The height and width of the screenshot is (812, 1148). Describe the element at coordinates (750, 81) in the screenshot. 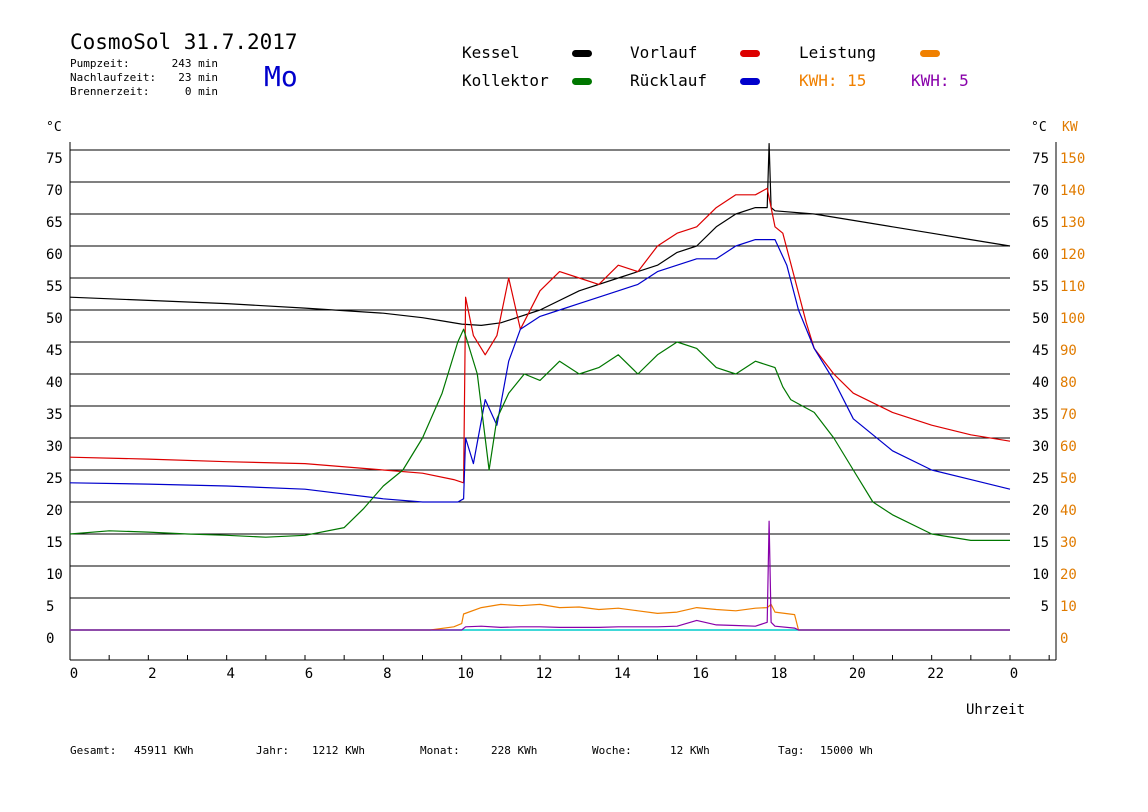

I see `legend-ruecklauf-swatch` at that location.